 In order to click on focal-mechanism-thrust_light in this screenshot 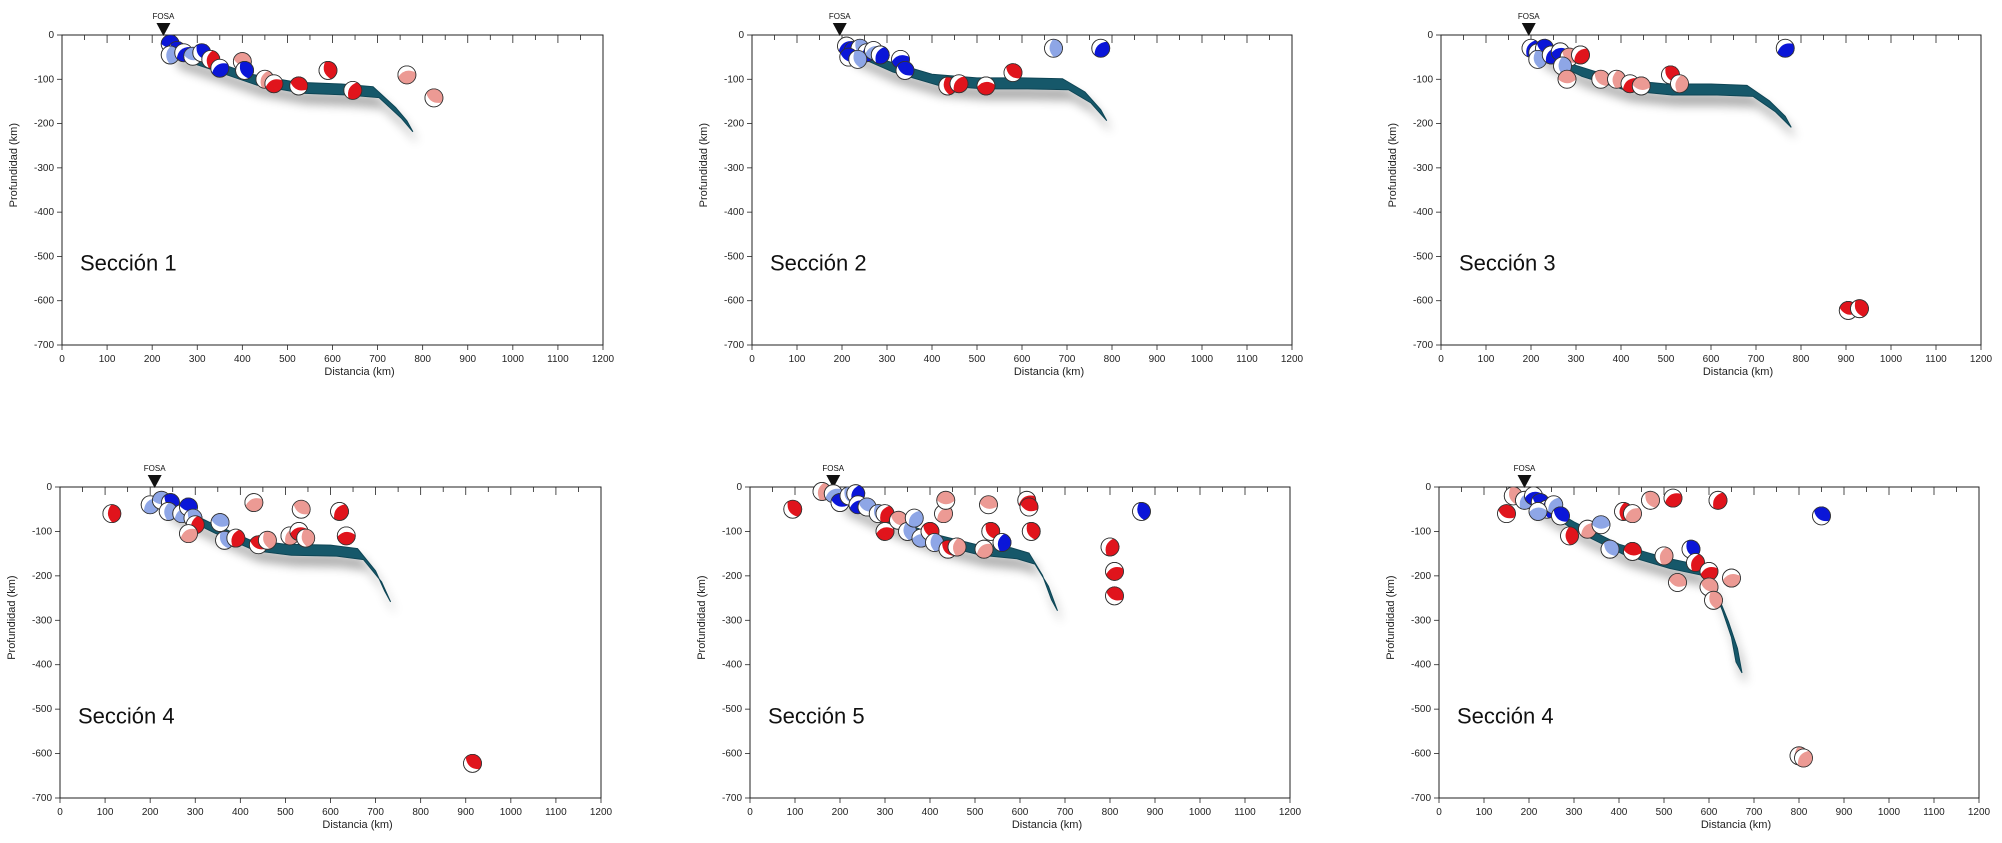, I will do `click(1053, 48)`.